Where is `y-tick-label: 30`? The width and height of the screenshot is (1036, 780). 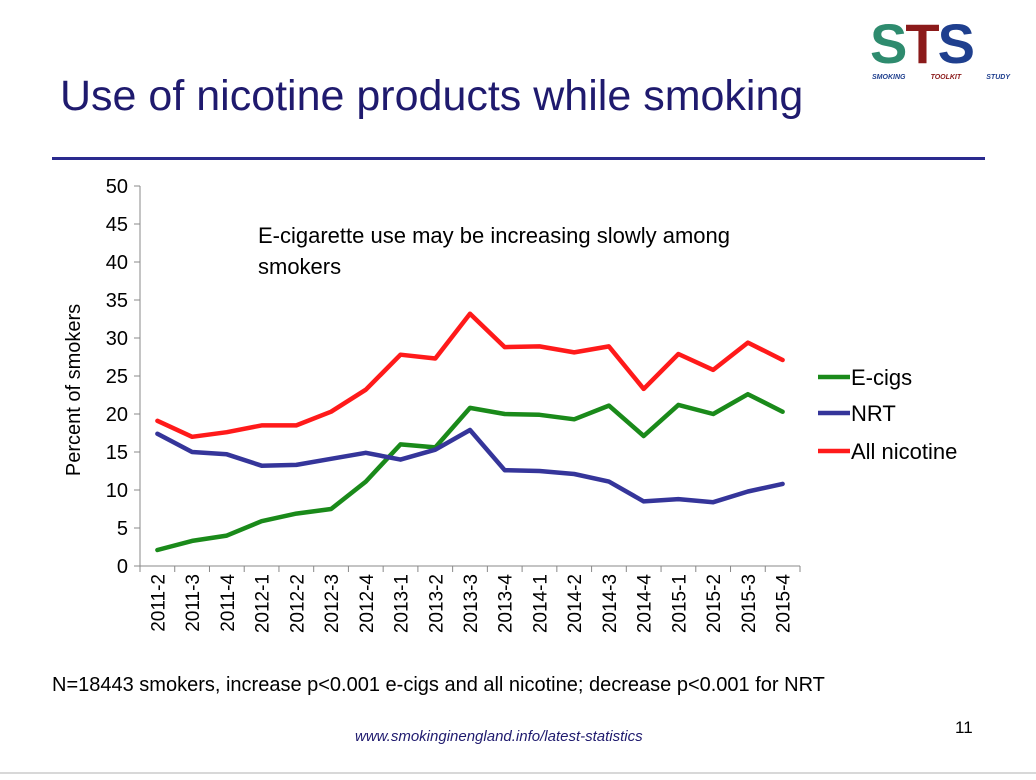 y-tick-label: 30 is located at coordinates (117, 339).